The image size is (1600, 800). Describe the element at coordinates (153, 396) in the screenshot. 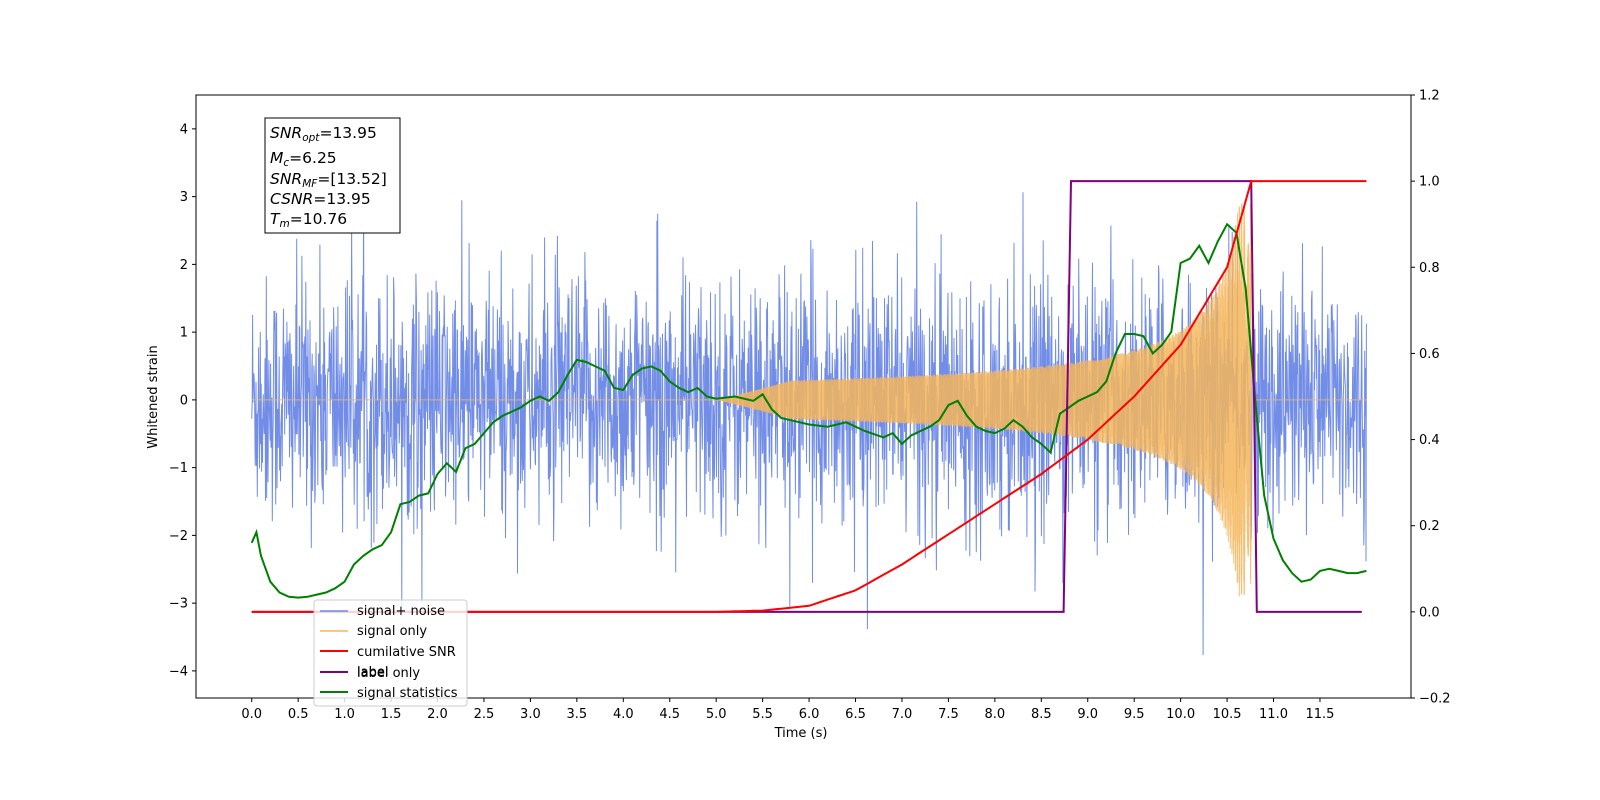

I see `y-axis-label: Whitened strain` at that location.